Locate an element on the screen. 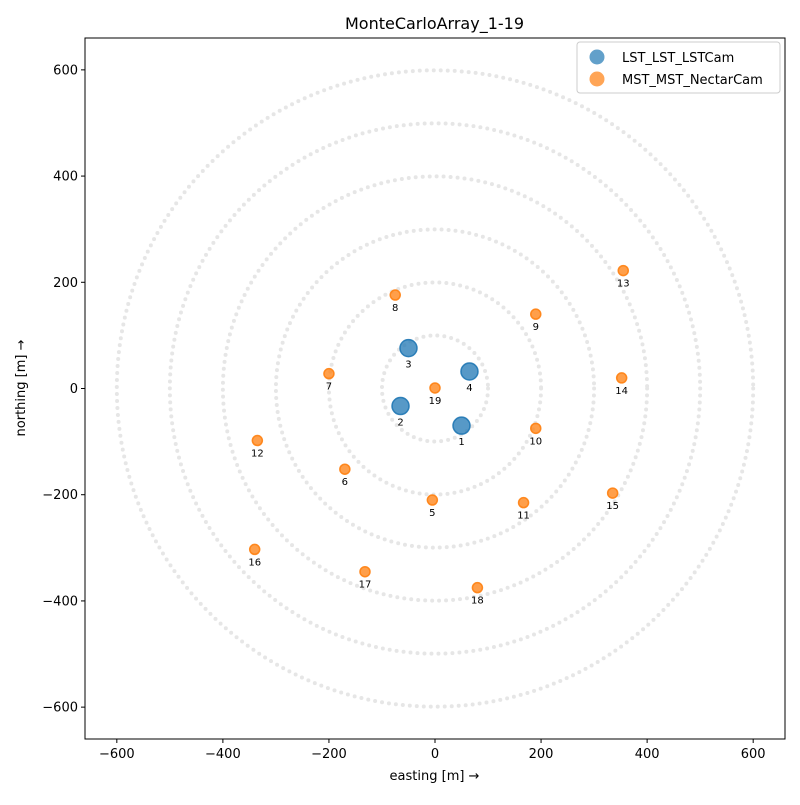 The height and width of the screenshot is (805, 800). telescope-label-15: 15 is located at coordinates (612, 506).